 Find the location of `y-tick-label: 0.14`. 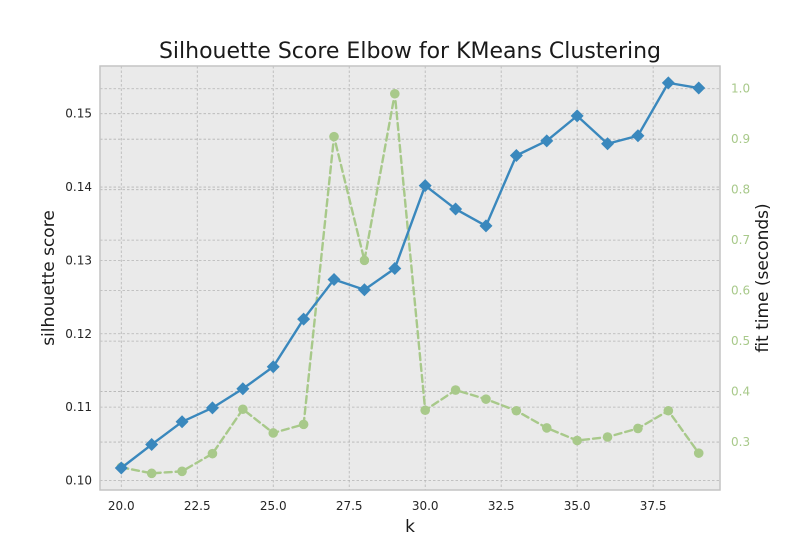

y-tick-label: 0.14 is located at coordinates (78, 187).